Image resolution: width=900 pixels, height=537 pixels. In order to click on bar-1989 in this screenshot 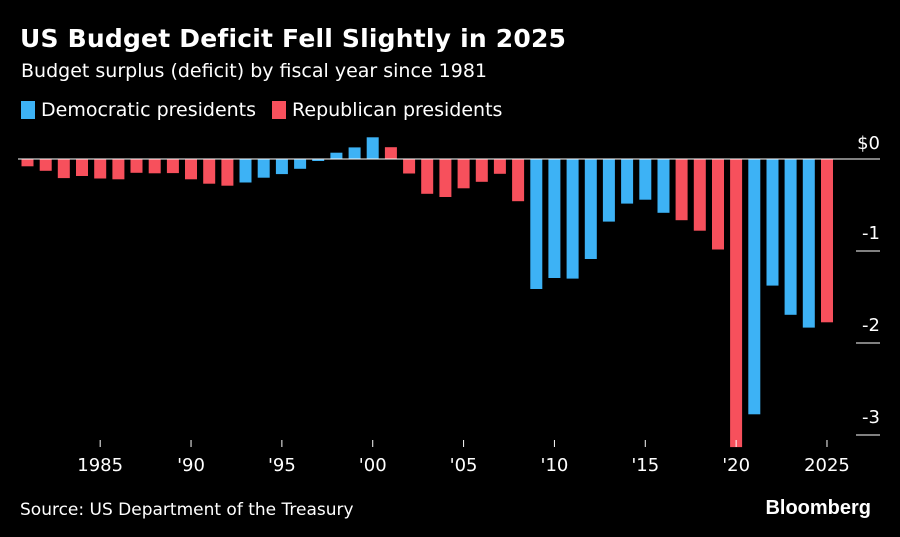, I will do `click(172, 166)`.